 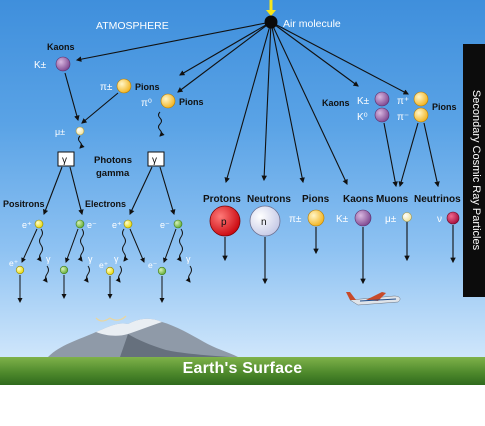 What do you see at coordinates (161, 124) in the screenshot?
I see `pion-decay-wave` at bounding box center [161, 124].